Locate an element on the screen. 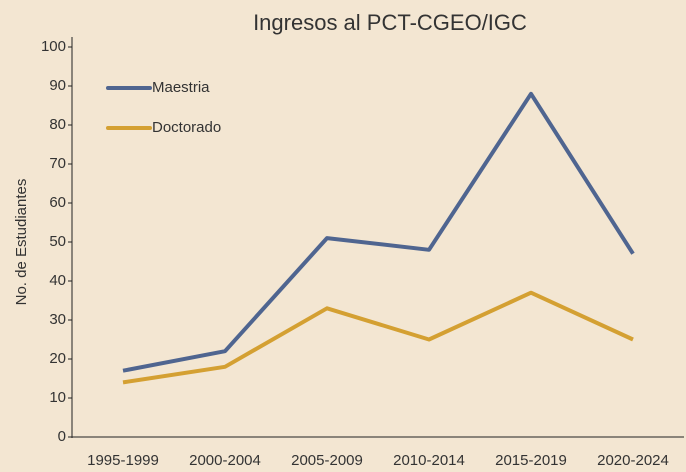 The image size is (686, 472). x-tick-label: 1995-1999 is located at coordinates (123, 460).